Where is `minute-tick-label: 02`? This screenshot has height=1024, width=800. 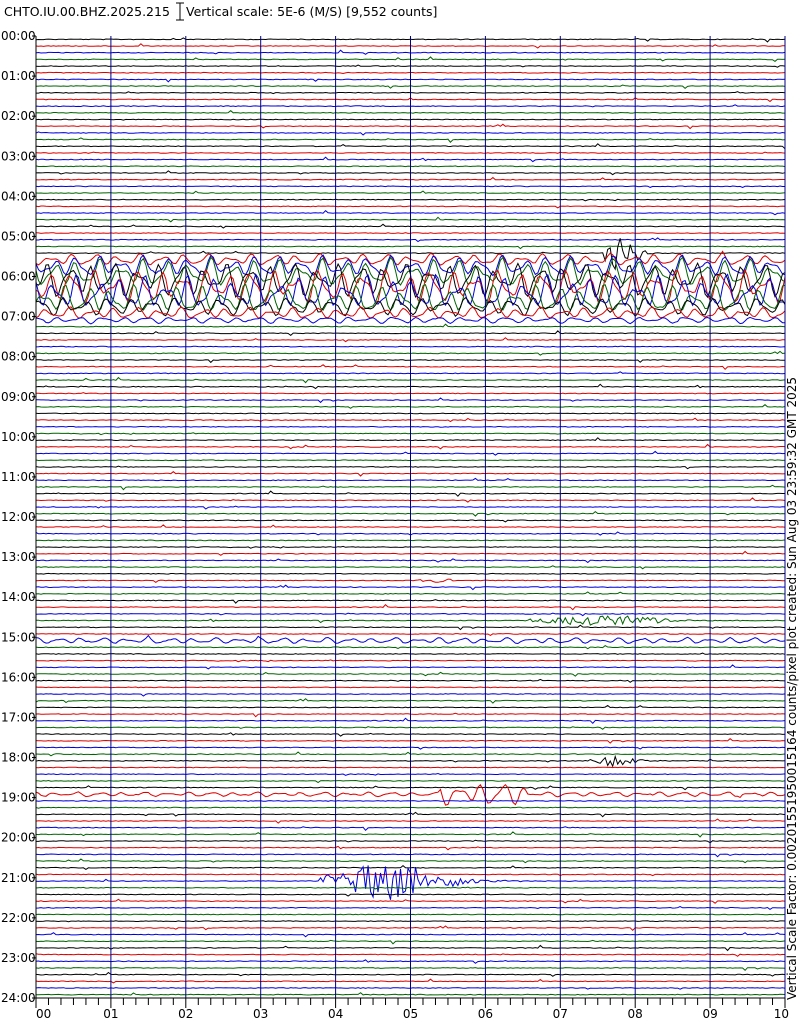
minute-tick-label: 02 is located at coordinates (185, 1014).